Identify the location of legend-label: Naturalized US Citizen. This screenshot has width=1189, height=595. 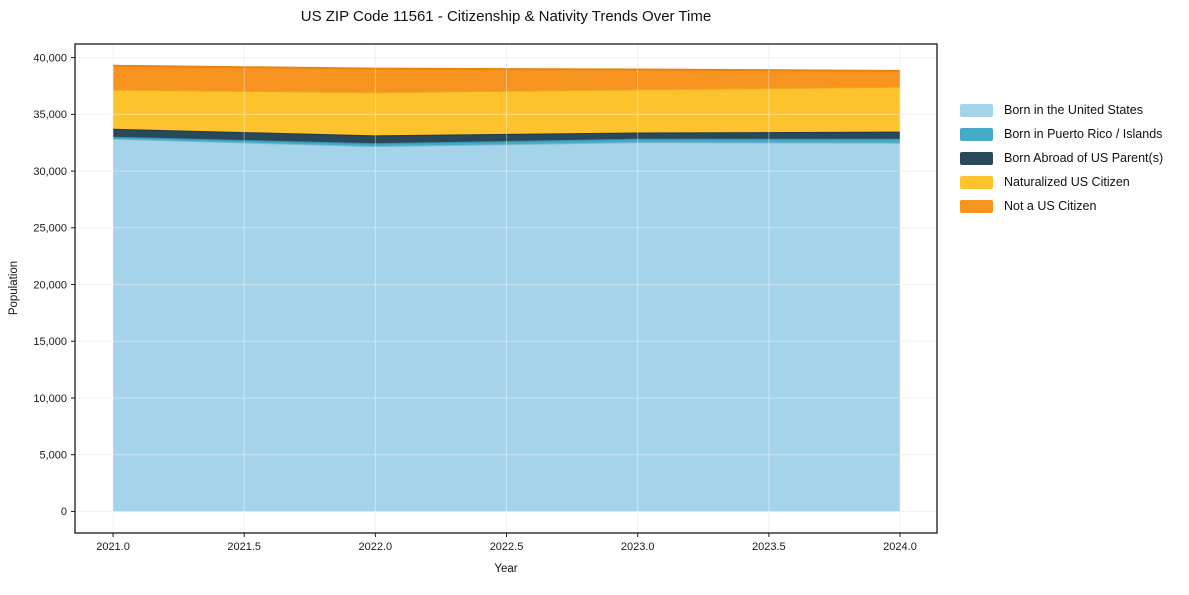
(1067, 182).